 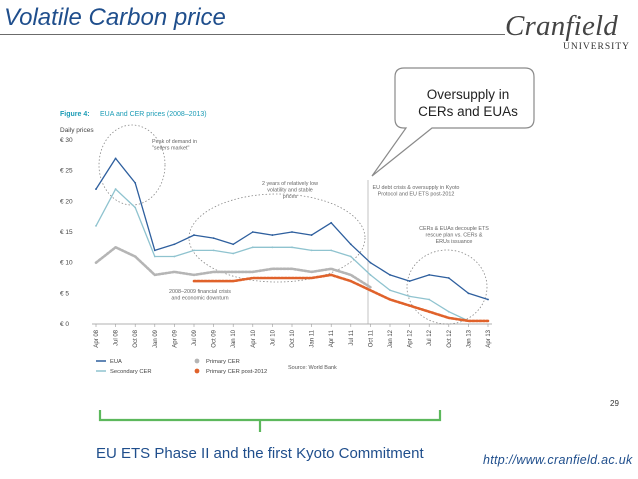 What do you see at coordinates (614, 403) in the screenshot?
I see `page-number: 29` at bounding box center [614, 403].